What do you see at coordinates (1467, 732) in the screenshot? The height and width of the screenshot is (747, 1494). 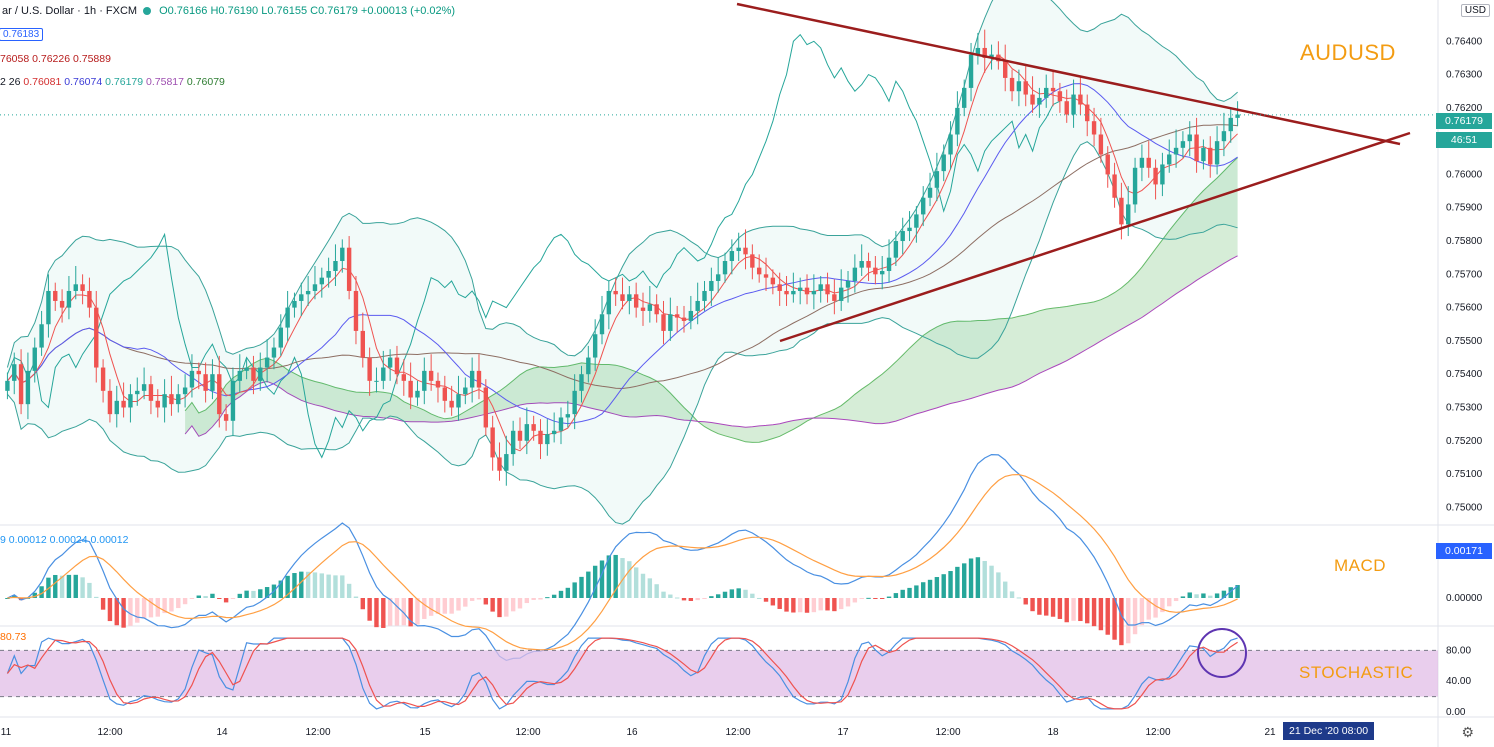 I see `settings-gear-icon: ⚙` at bounding box center [1467, 732].